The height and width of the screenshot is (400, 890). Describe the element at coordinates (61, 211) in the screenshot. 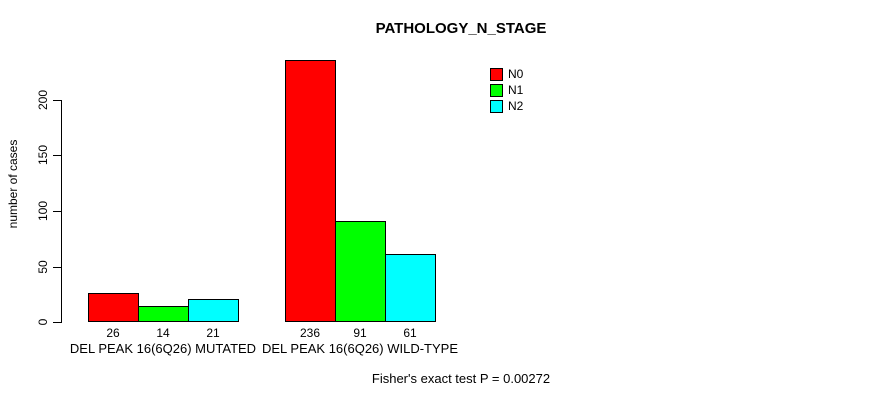

I see `y-axis-line` at that location.